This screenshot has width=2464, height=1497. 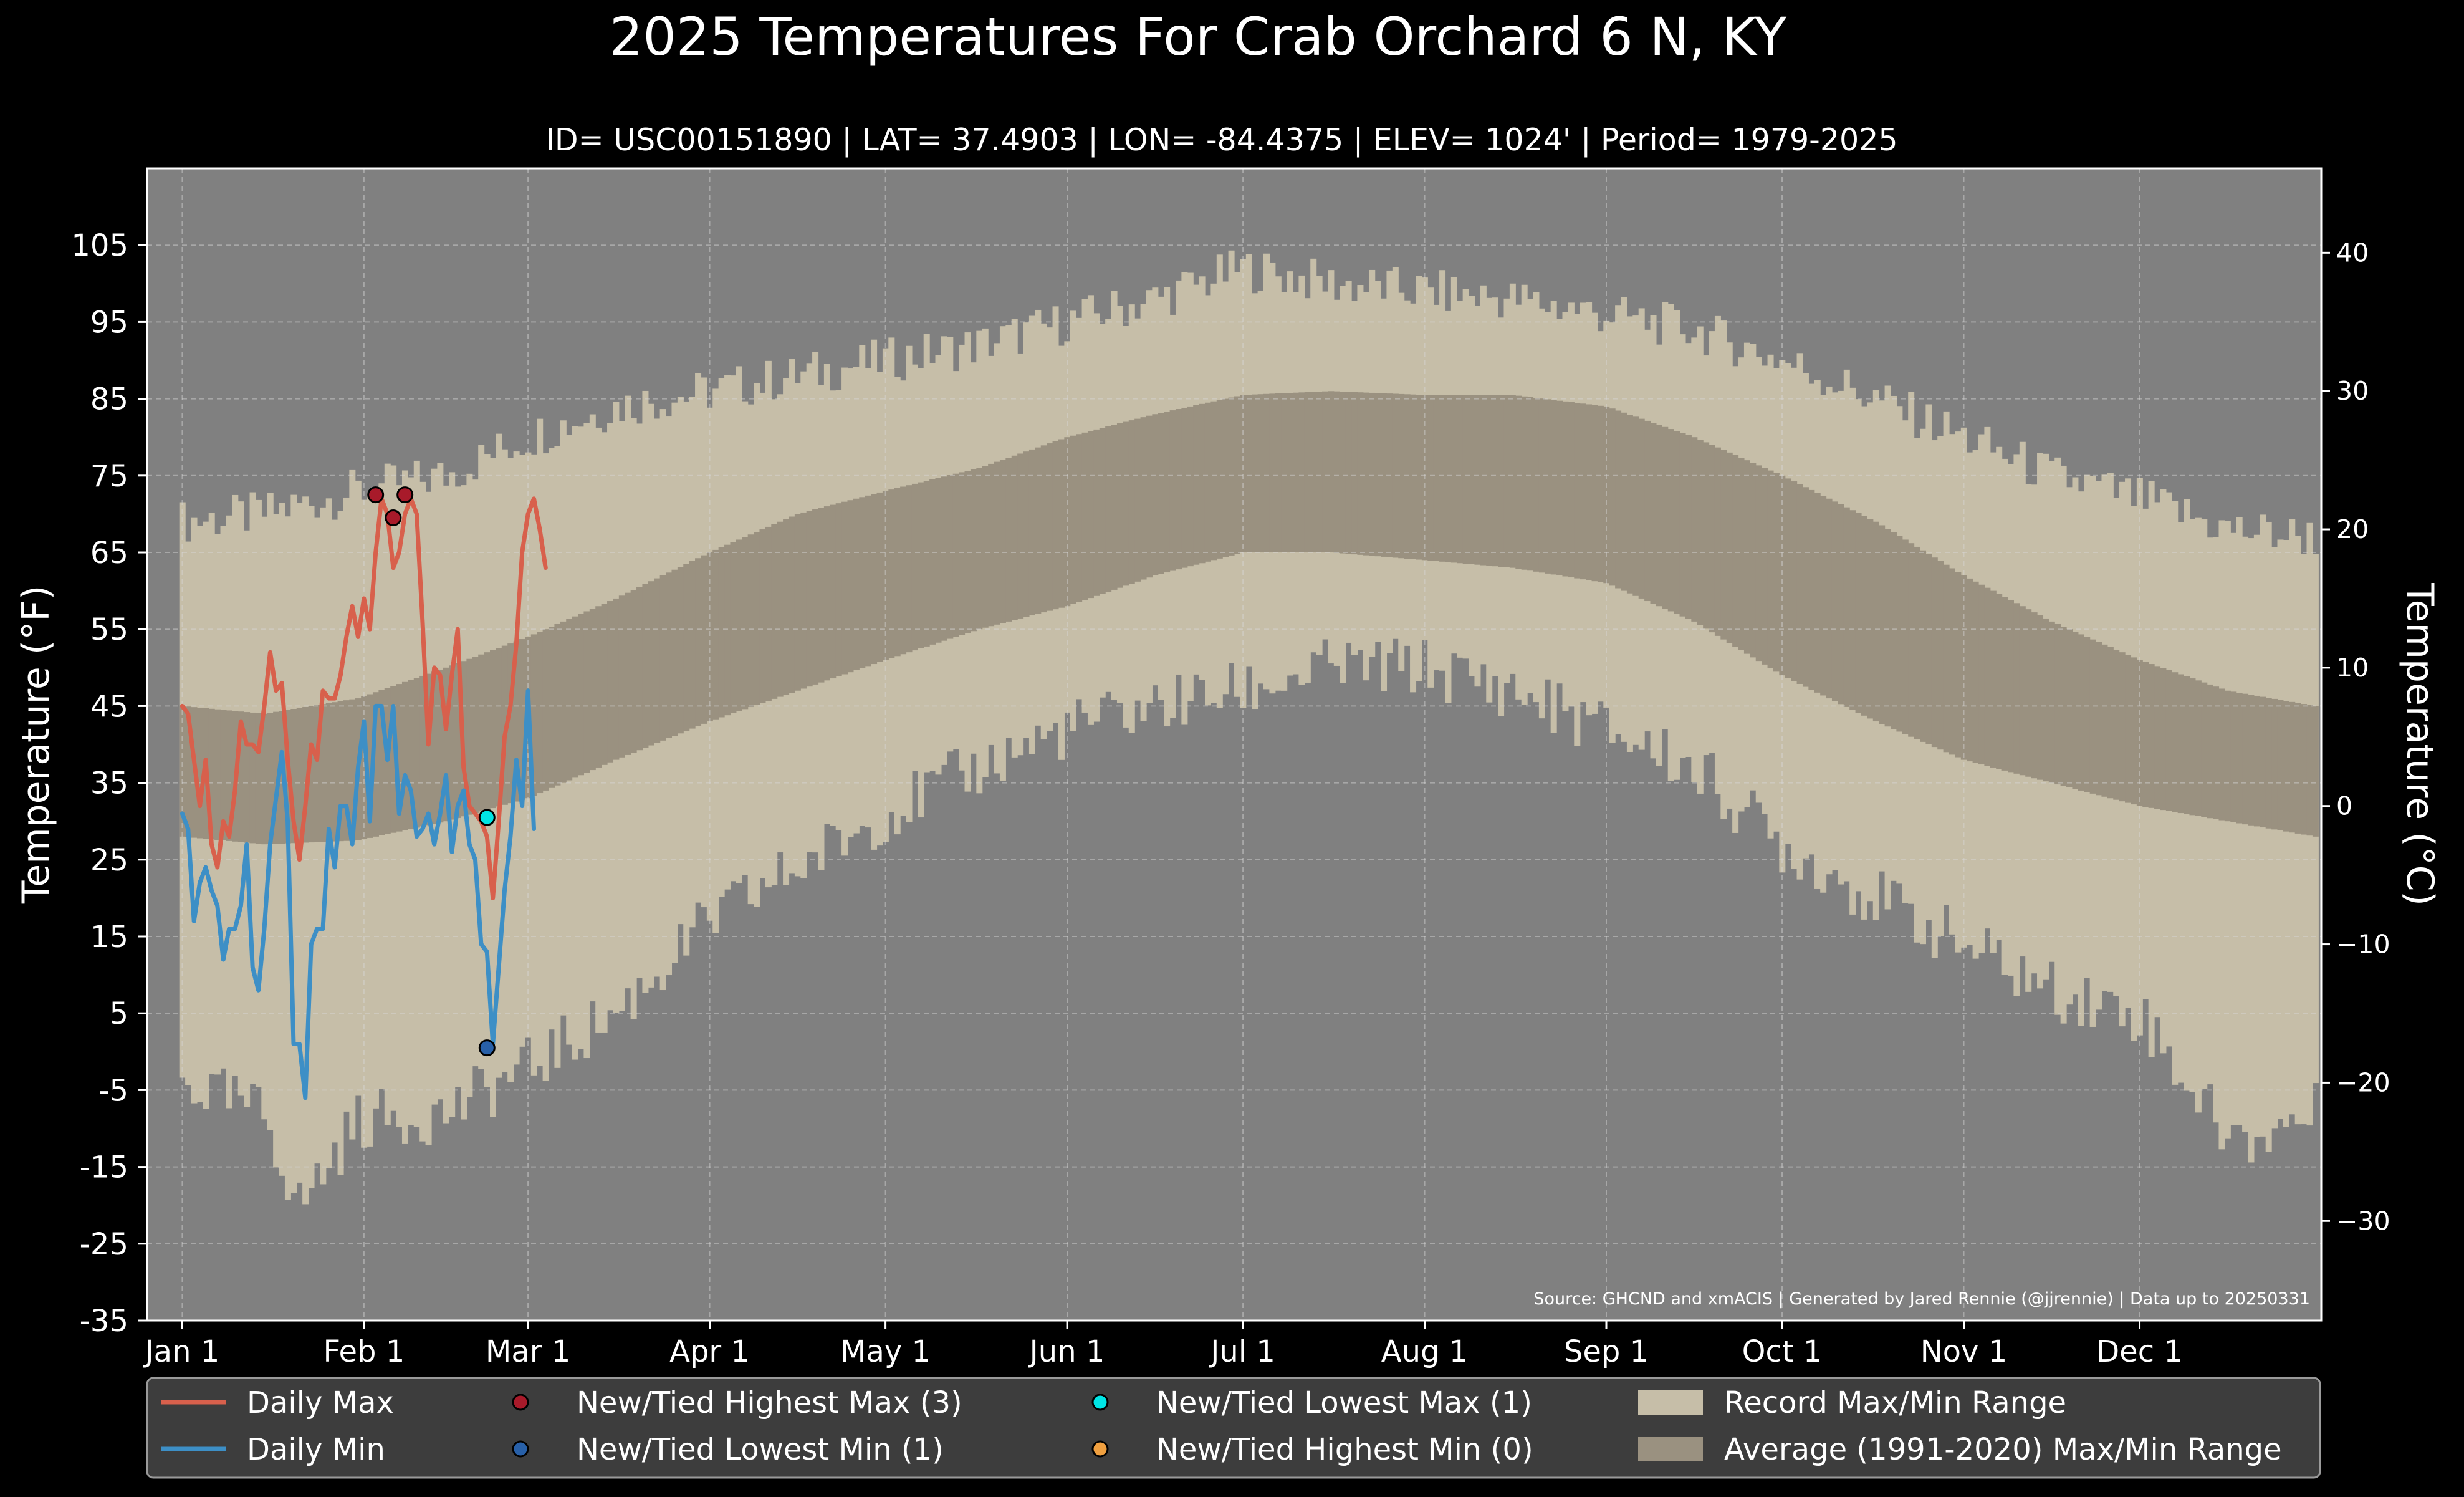 What do you see at coordinates (1782, 1351) in the screenshot?
I see `x-tick-label: Oct 1` at bounding box center [1782, 1351].